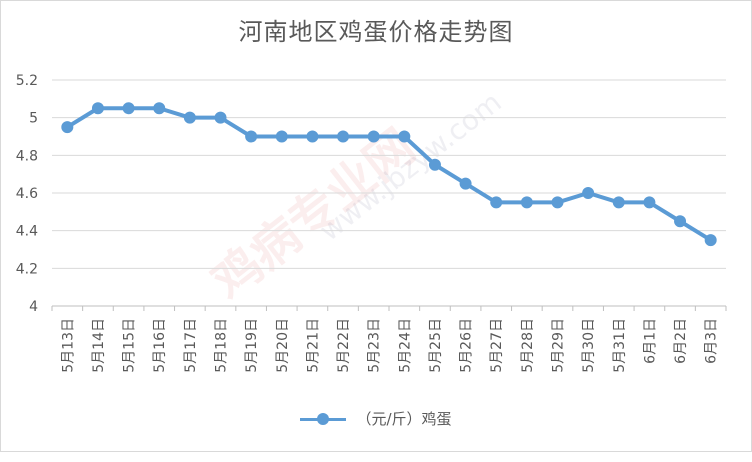 Image resolution: width=752 pixels, height=462 pixels. I want to click on y-tick-label: 4.2, so click(27, 269).